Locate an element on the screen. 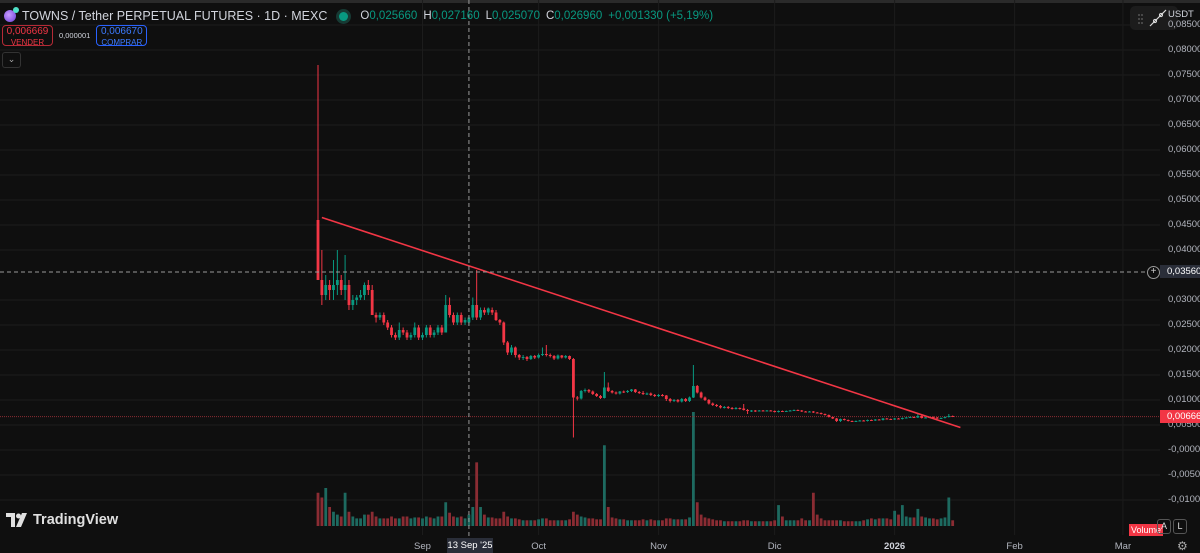 The width and height of the screenshot is (1200, 553). spread-value: 0,000001 is located at coordinates (75, 35).